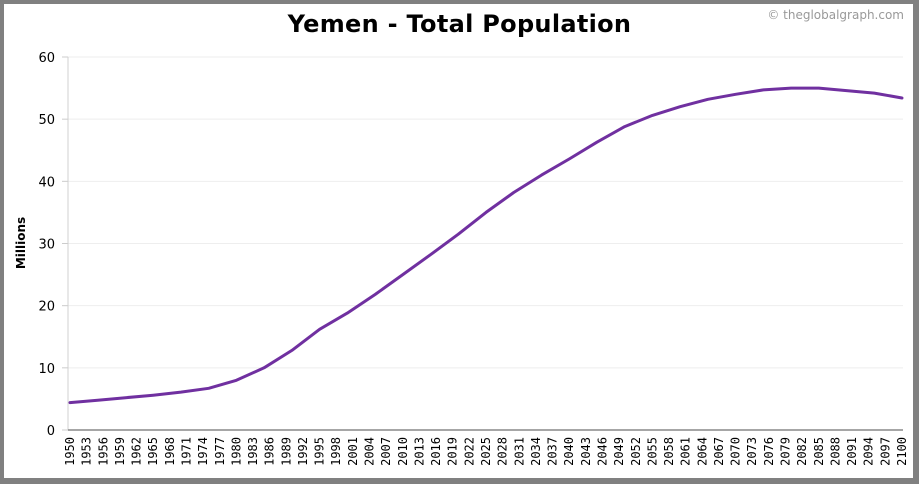 This screenshot has width=919, height=484. Describe the element at coordinates (786, 451) in the screenshot. I see `x-tick-label: 2079` at that location.